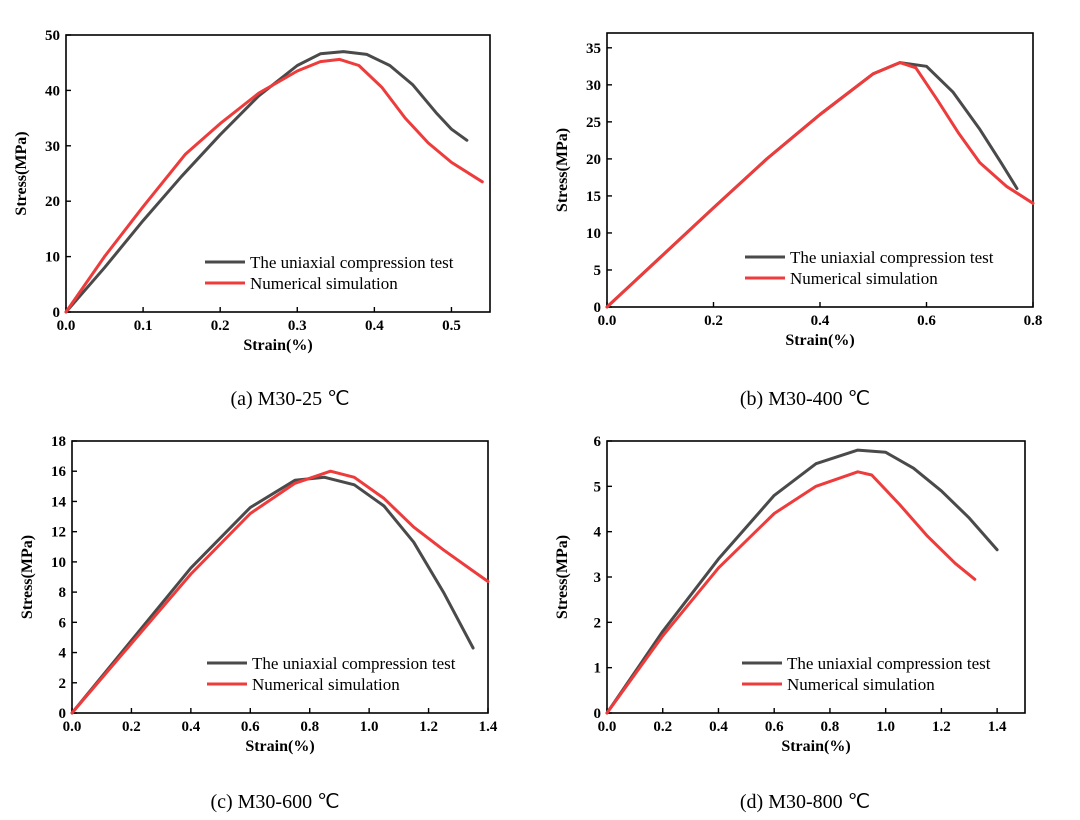 Image resolution: width=1080 pixels, height=820 pixels. Describe the element at coordinates (278, 173) in the screenshot. I see `plot-frame` at that location.